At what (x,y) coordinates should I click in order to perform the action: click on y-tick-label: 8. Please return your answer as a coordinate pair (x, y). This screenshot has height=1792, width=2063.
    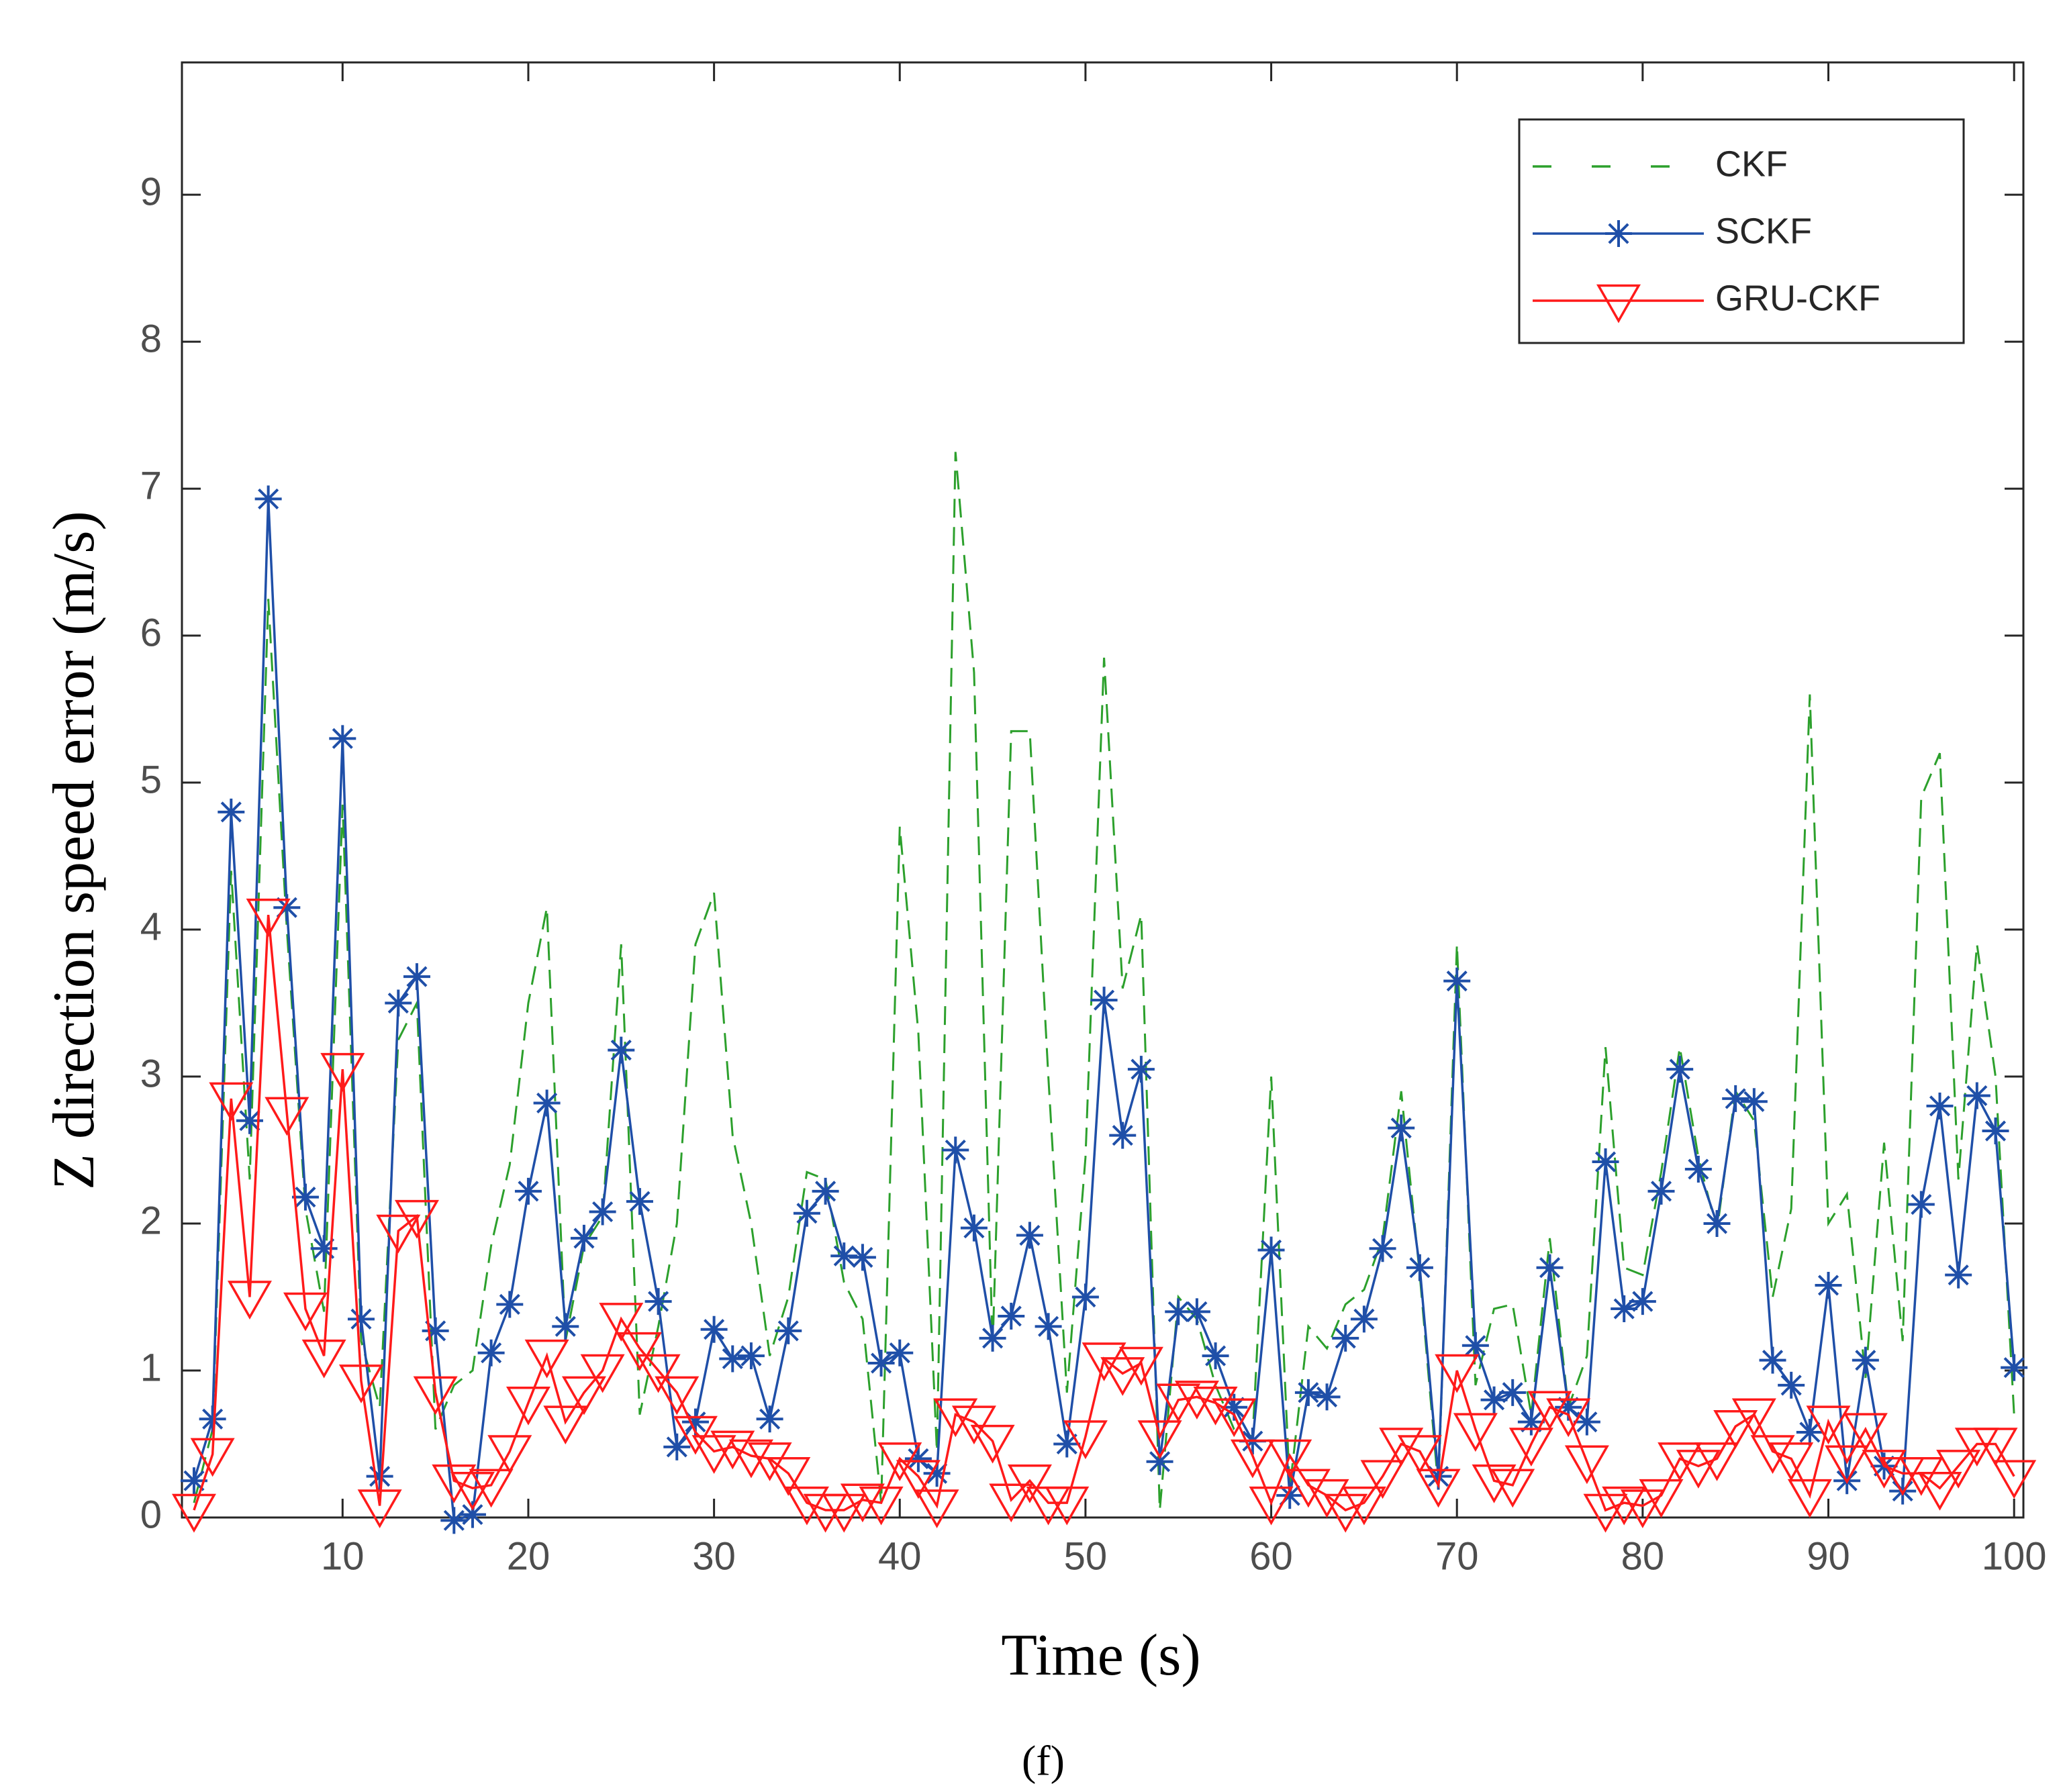
    Looking at the image, I should click on (151, 339).